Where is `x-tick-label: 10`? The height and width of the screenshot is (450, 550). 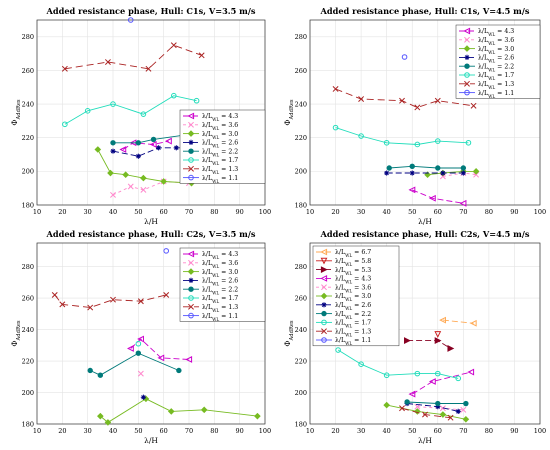
x-tick-label: 10 is located at coordinates (37, 212).